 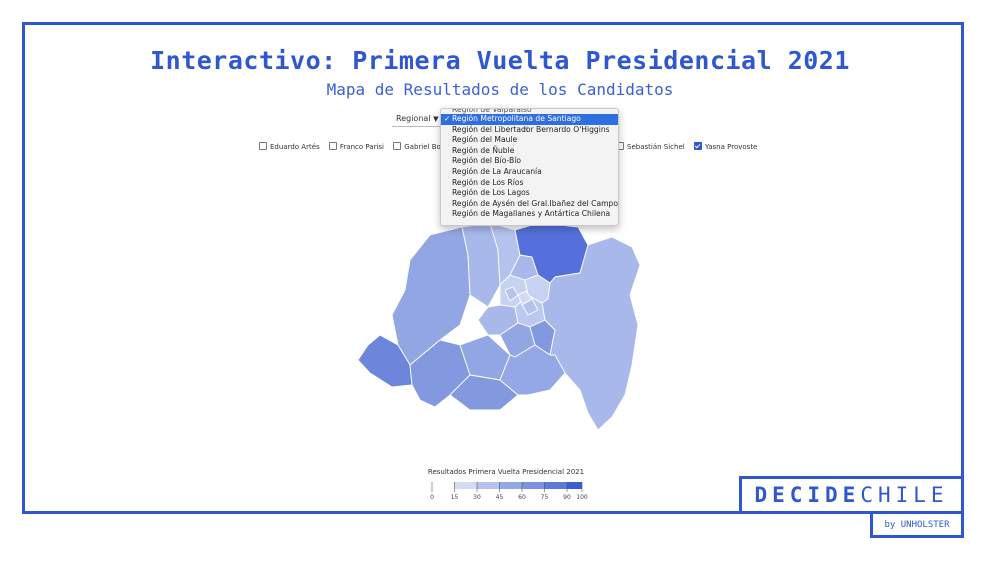 I want to click on dropdown-option-selected: ✓ Región Metropolitana de Santiago, so click(x=529, y=119).